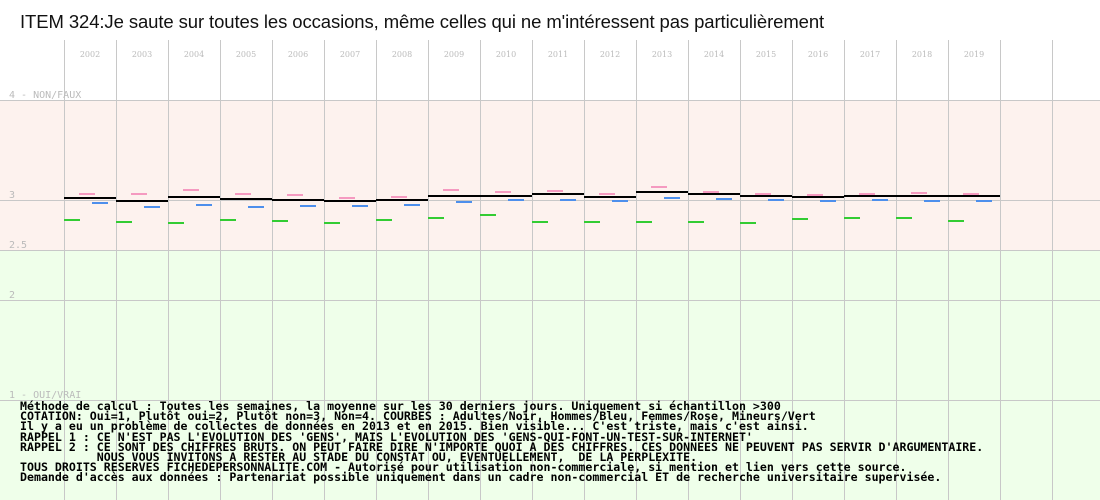 The image size is (1100, 500). Describe the element at coordinates (194, 54) in the screenshot. I see `x-tick-label: 2004` at that location.